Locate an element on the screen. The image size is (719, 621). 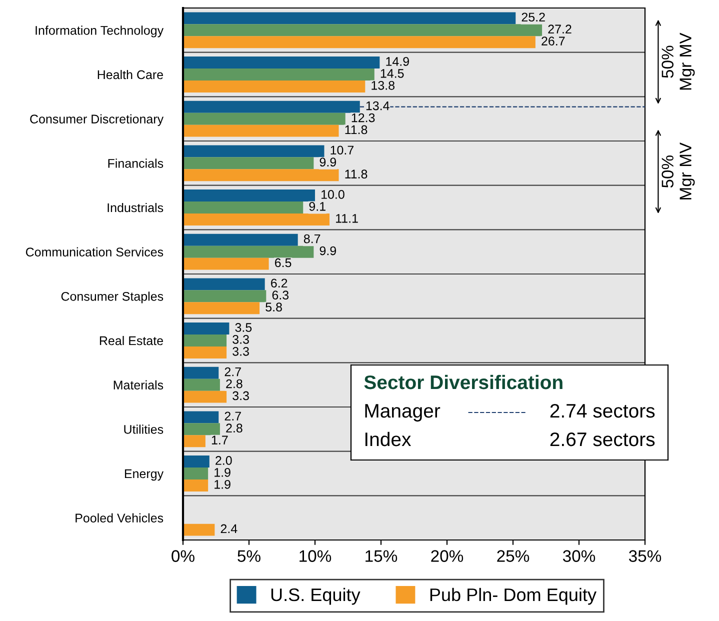
data-label: 2.4 is located at coordinates (229, 529).